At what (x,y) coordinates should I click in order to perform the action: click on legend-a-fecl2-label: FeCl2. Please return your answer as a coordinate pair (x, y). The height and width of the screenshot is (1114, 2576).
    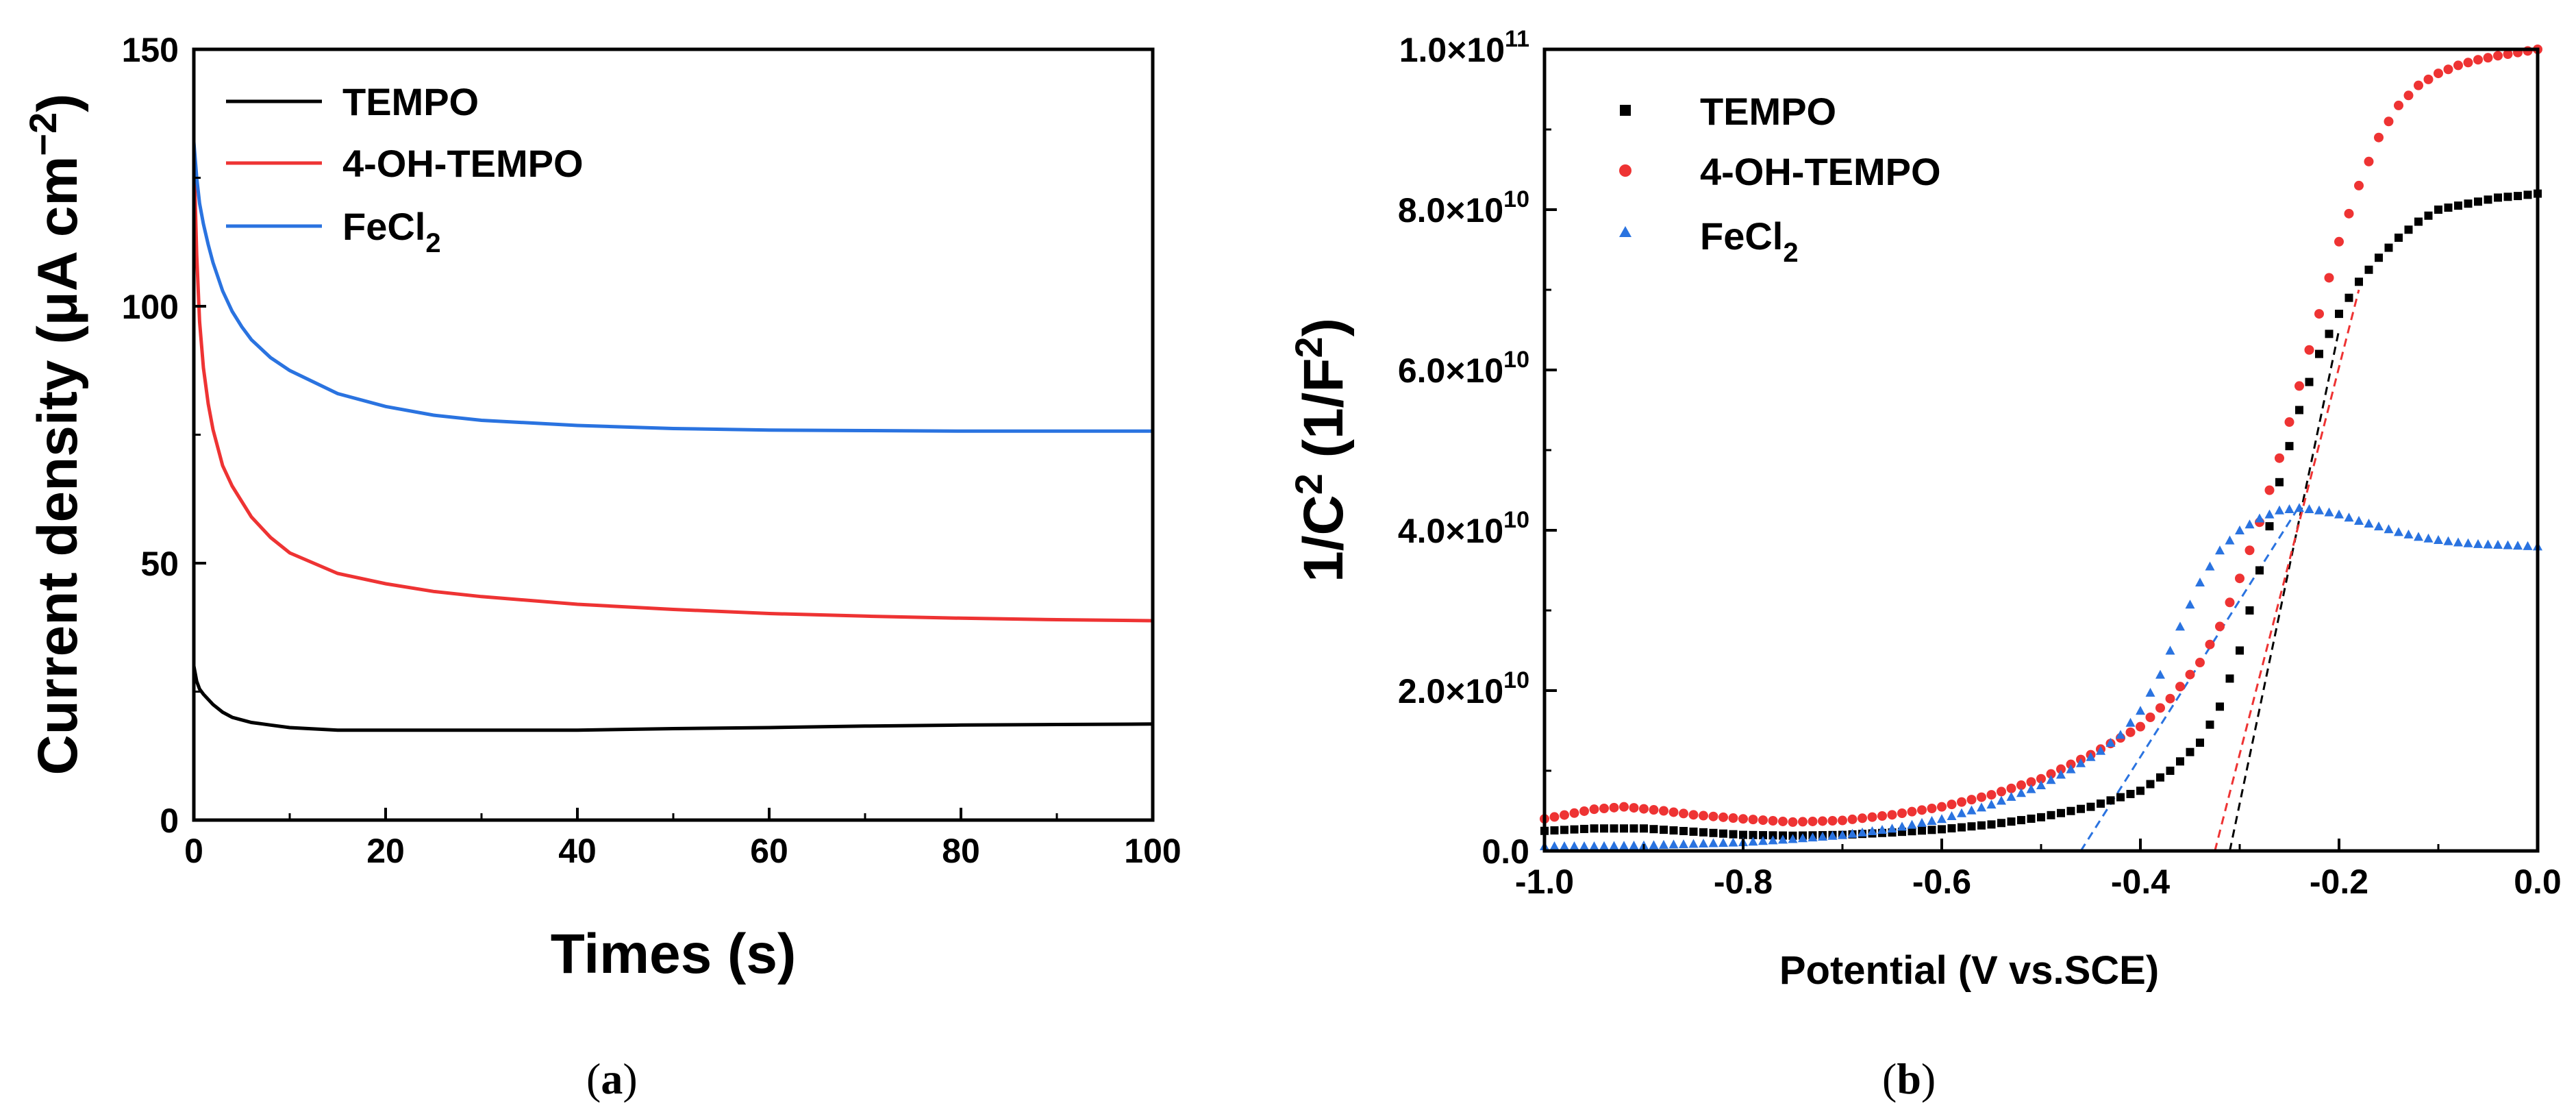
    Looking at the image, I should click on (391, 232).